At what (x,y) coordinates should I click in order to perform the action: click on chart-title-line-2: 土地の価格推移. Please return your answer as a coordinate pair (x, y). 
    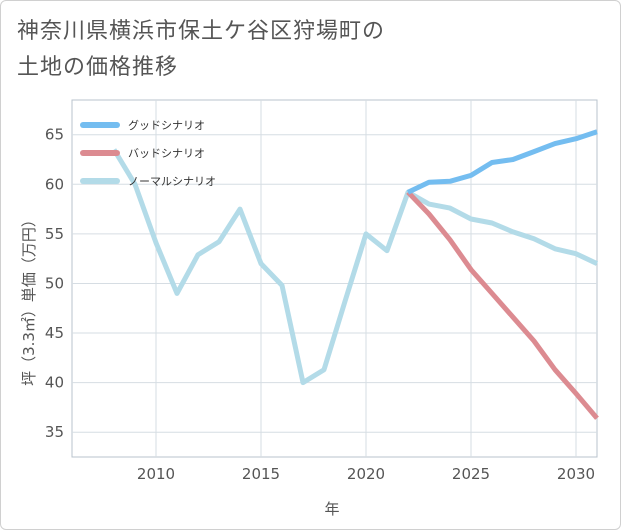
    Looking at the image, I should click on (98, 67).